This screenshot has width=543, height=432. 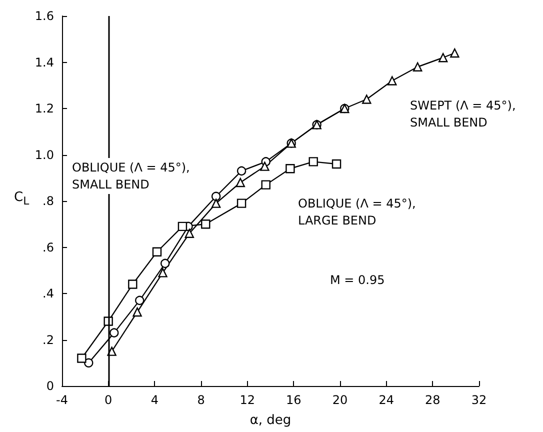 What do you see at coordinates (247, 400) in the screenshot?
I see `x-tick-label: 12` at bounding box center [247, 400].